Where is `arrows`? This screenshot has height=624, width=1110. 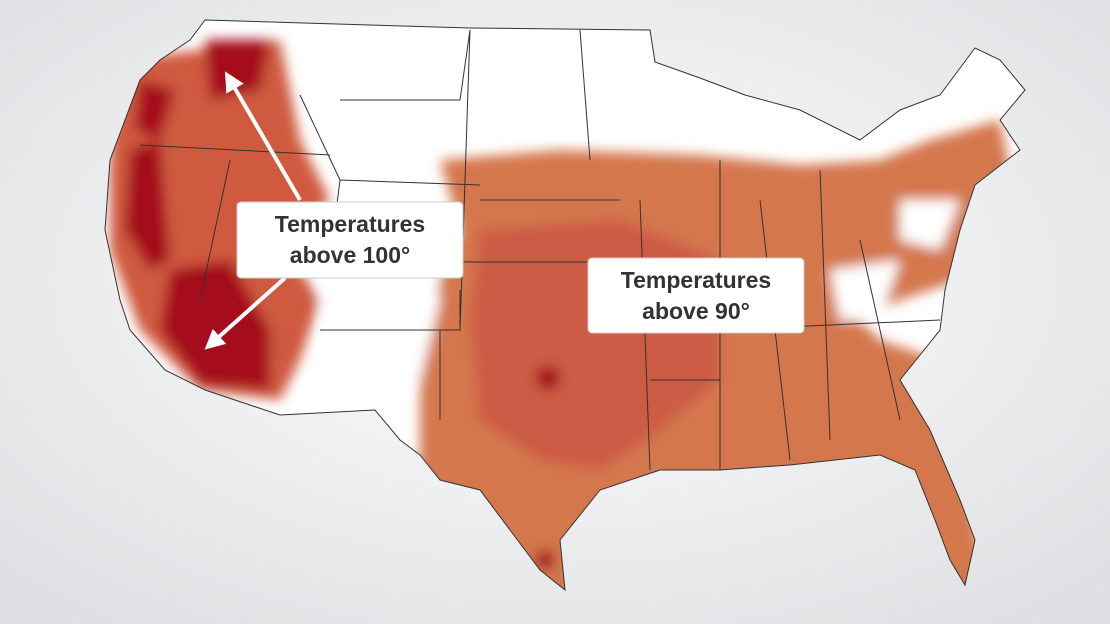
arrows is located at coordinates (253, 210).